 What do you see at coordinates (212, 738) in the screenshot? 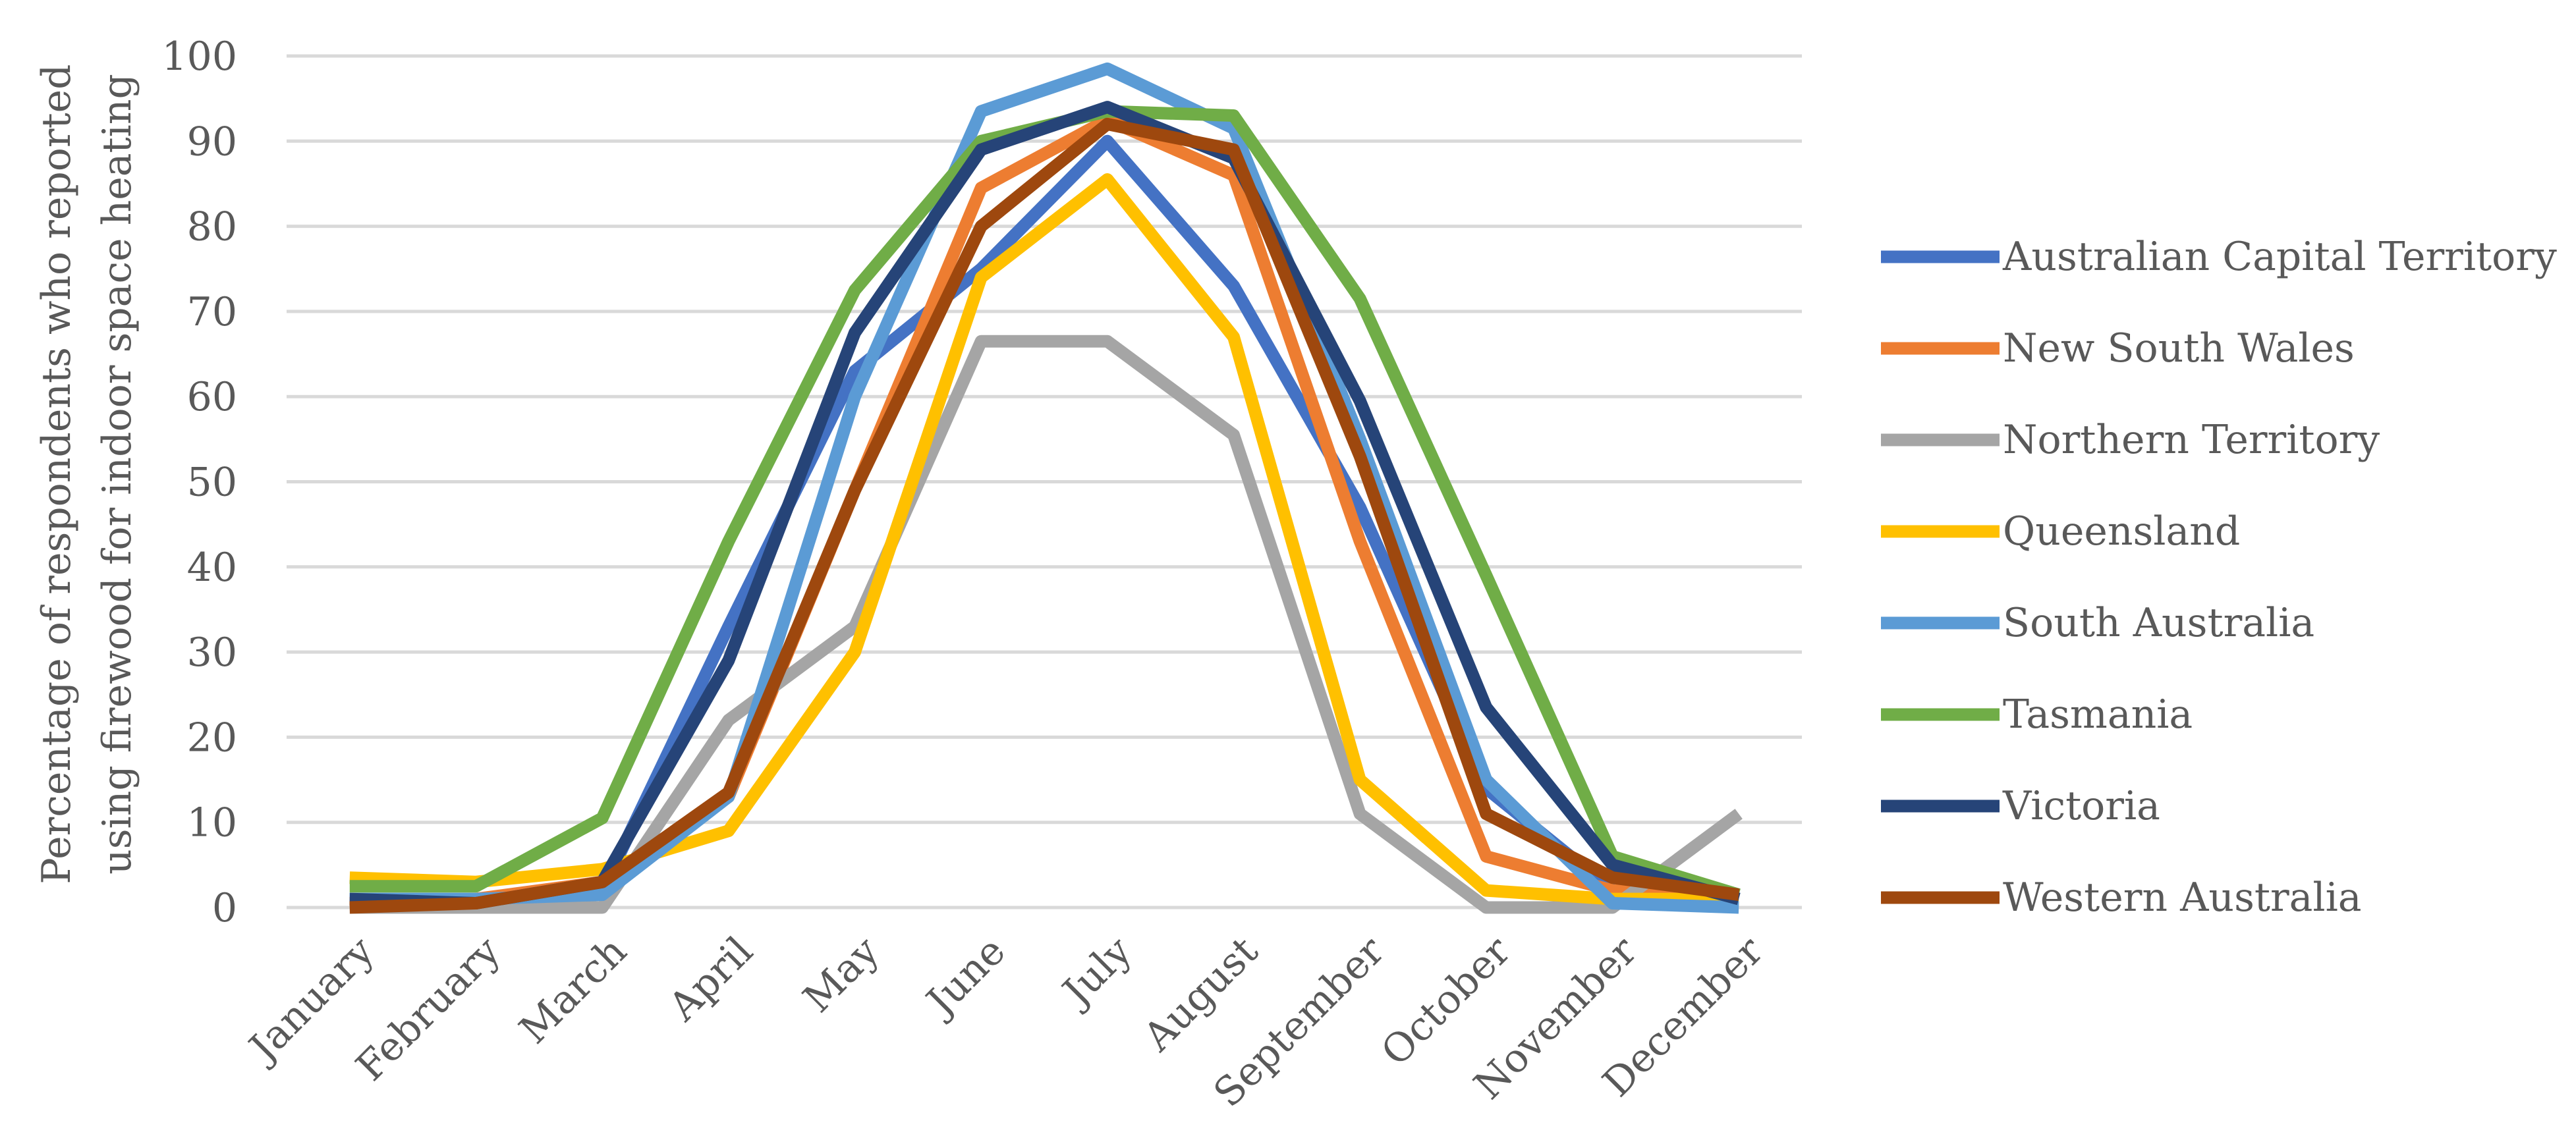
I see `y-tick-label: 20` at bounding box center [212, 738].